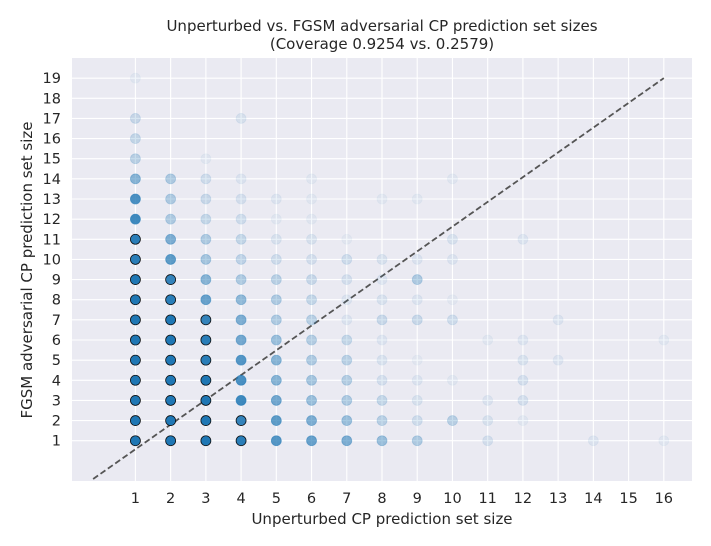 This screenshot has height=546, width=711. What do you see at coordinates (52, 140) in the screenshot?
I see `y-tick-label: 16` at bounding box center [52, 140].